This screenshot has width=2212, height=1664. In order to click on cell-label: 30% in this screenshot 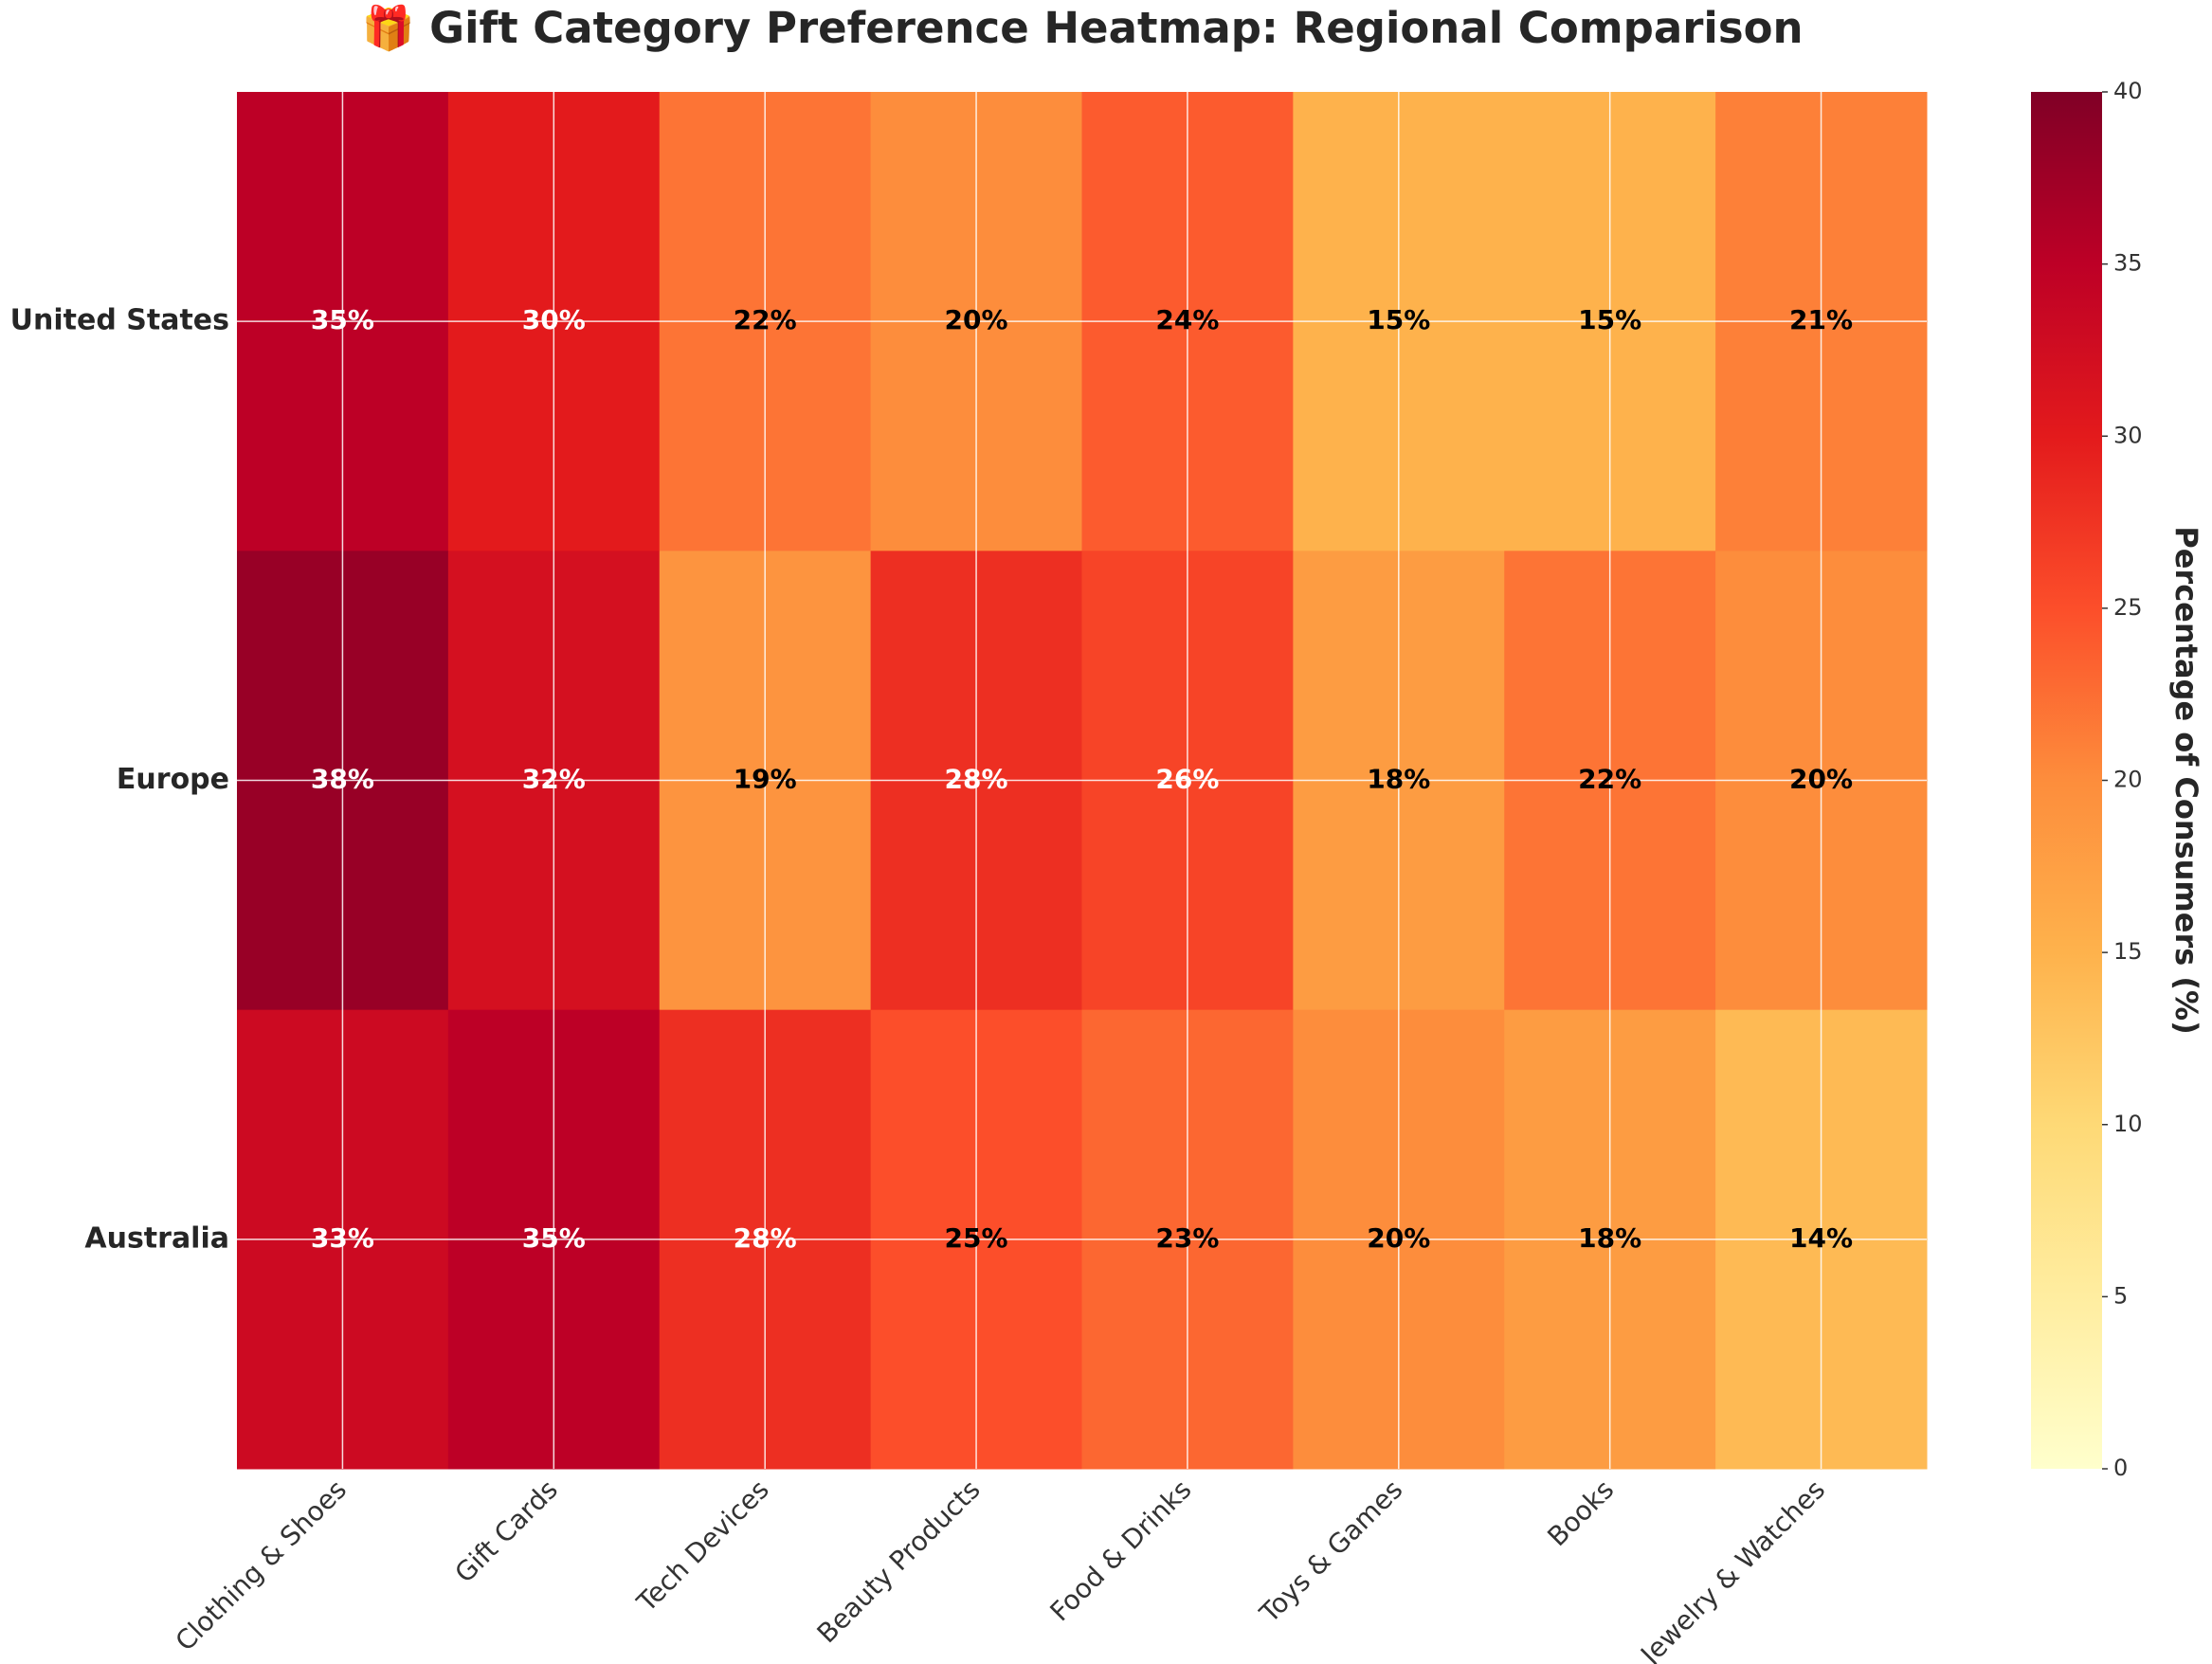, I will do `click(554, 319)`.